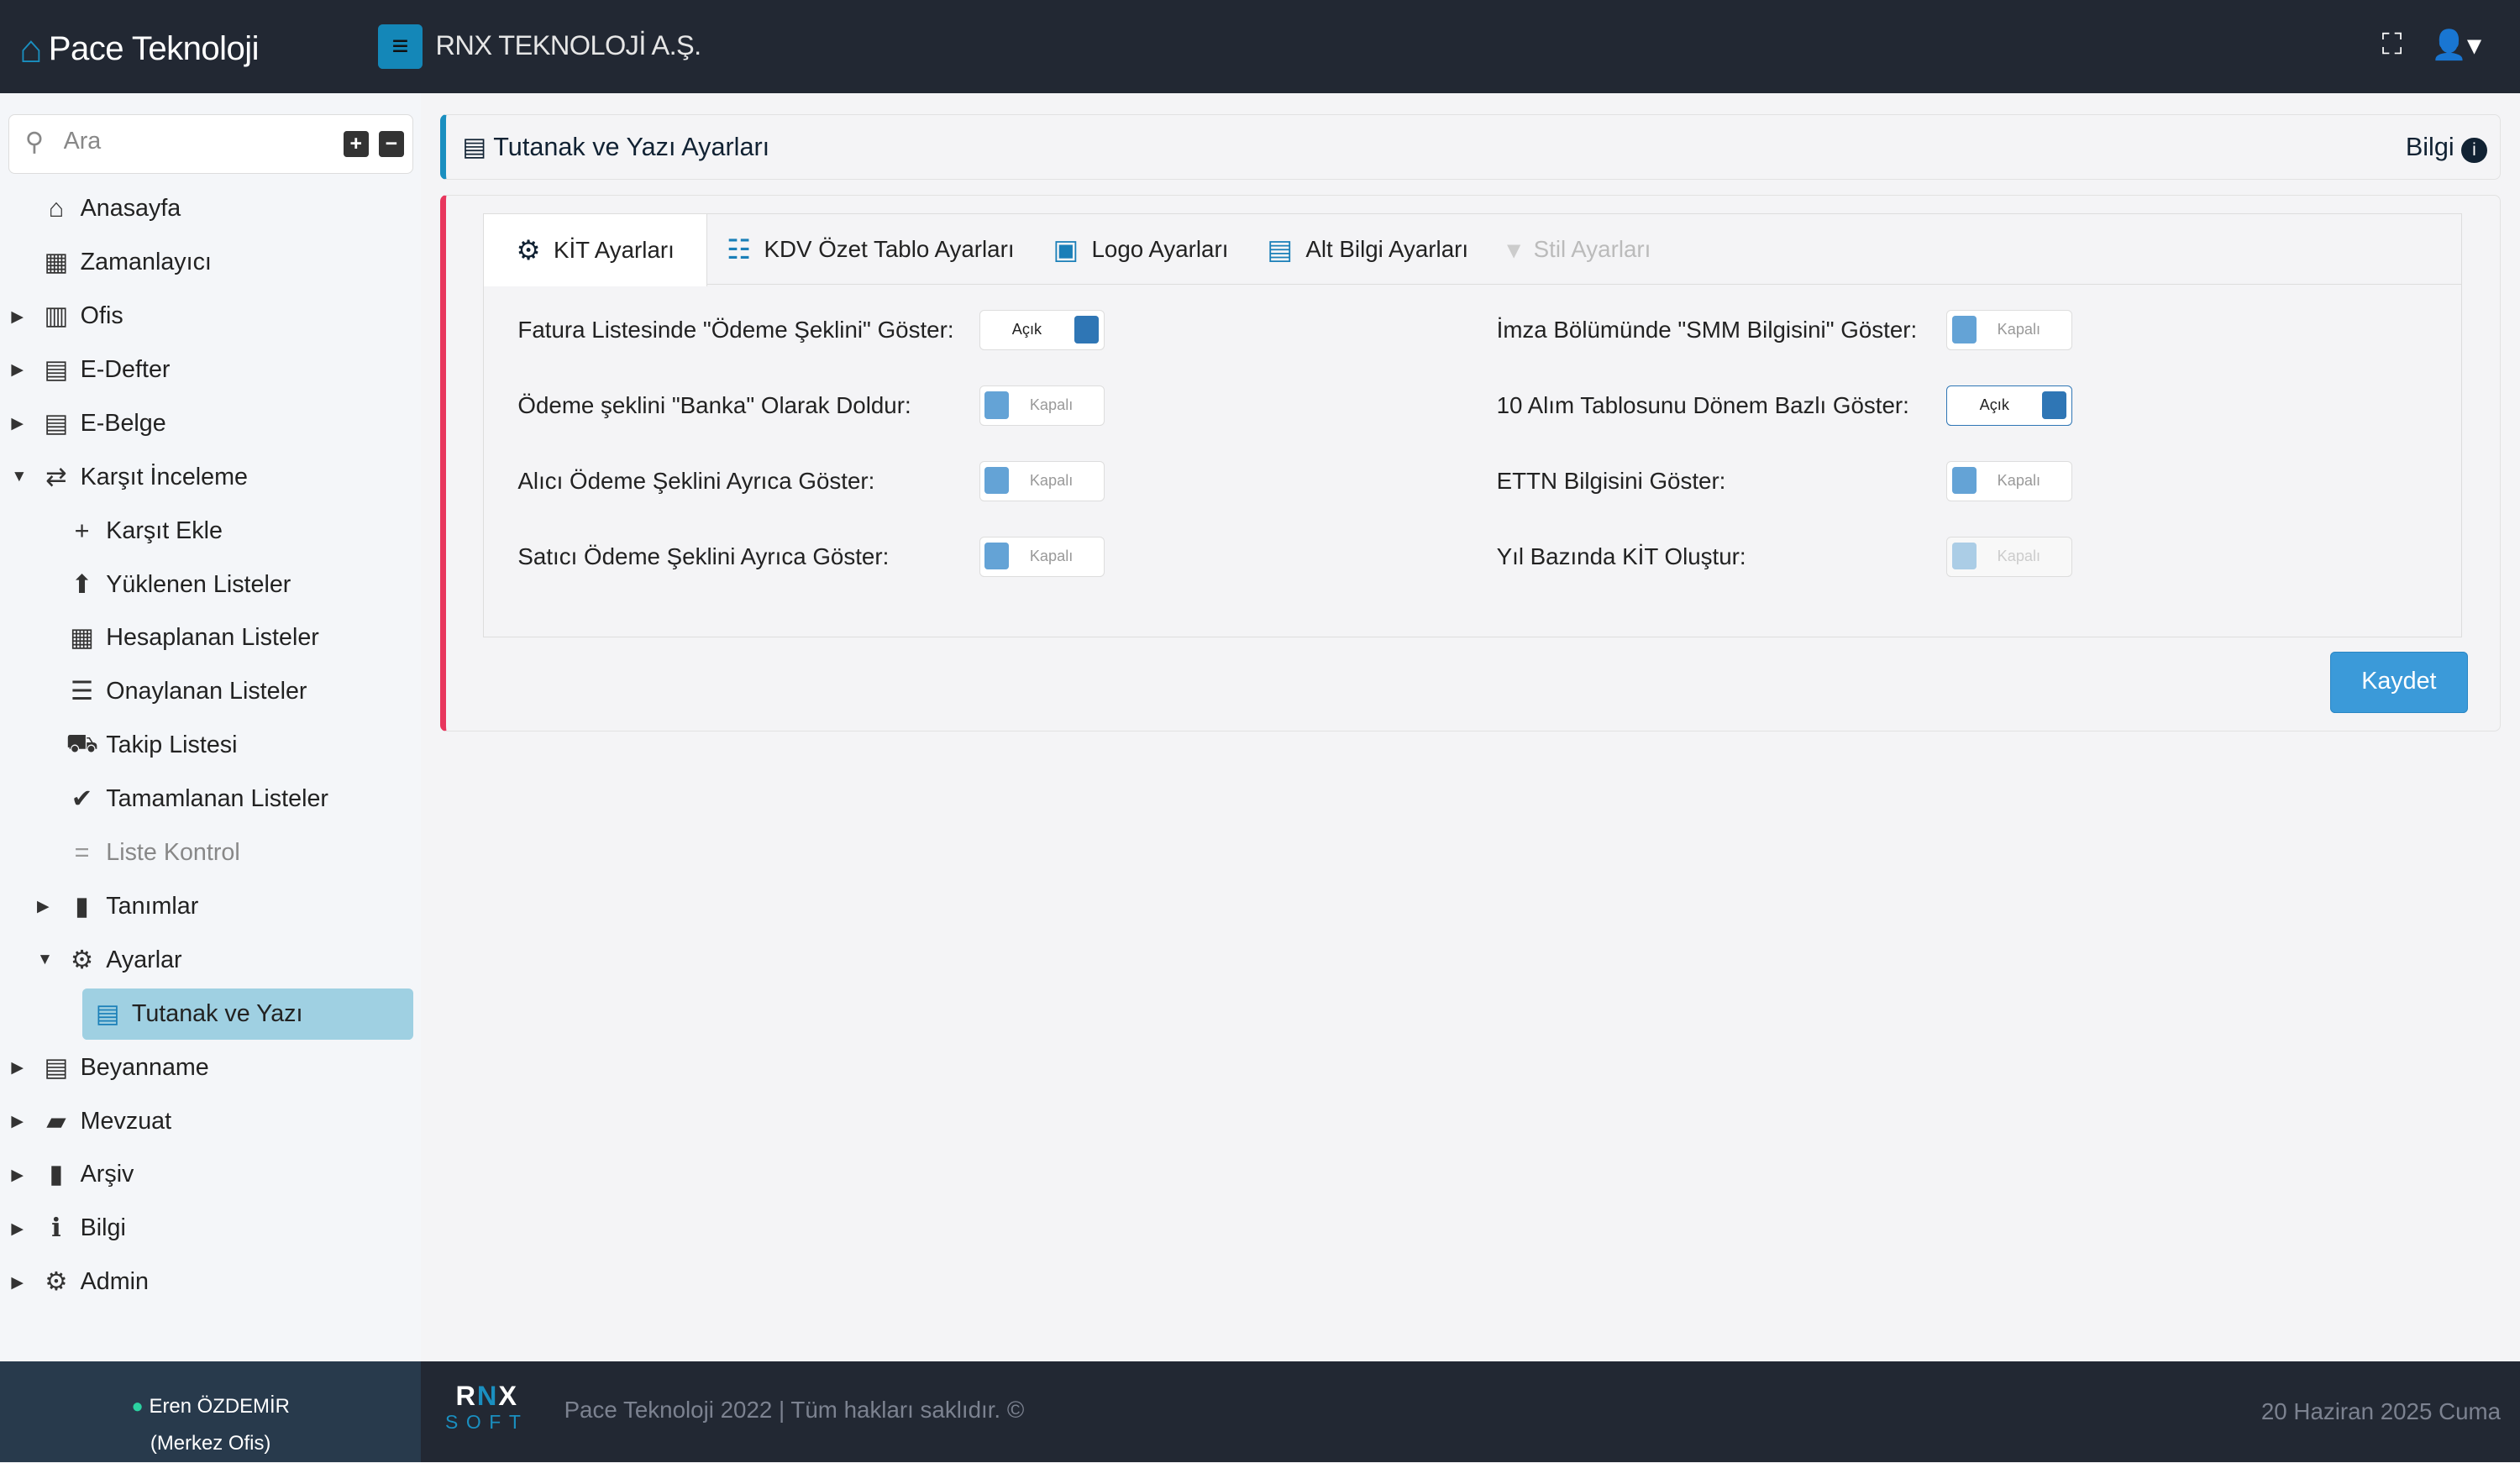 The width and height of the screenshot is (2520, 1463). I want to click on check-circle-icon: ✔, so click(82, 799).